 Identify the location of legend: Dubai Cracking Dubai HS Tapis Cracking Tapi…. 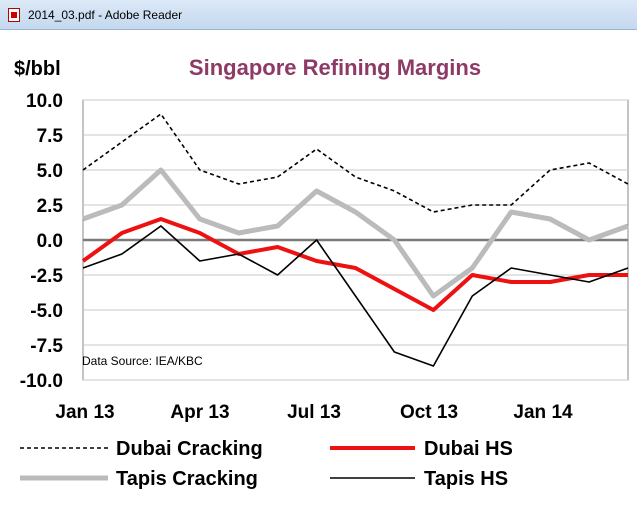
(266, 464).